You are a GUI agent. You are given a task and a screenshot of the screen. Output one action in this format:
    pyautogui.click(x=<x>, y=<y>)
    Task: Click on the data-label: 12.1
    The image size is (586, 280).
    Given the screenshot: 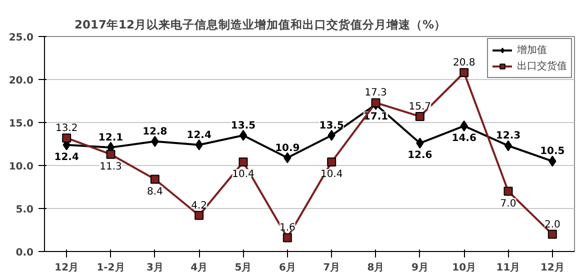 What is the action you would take?
    pyautogui.click(x=111, y=138)
    